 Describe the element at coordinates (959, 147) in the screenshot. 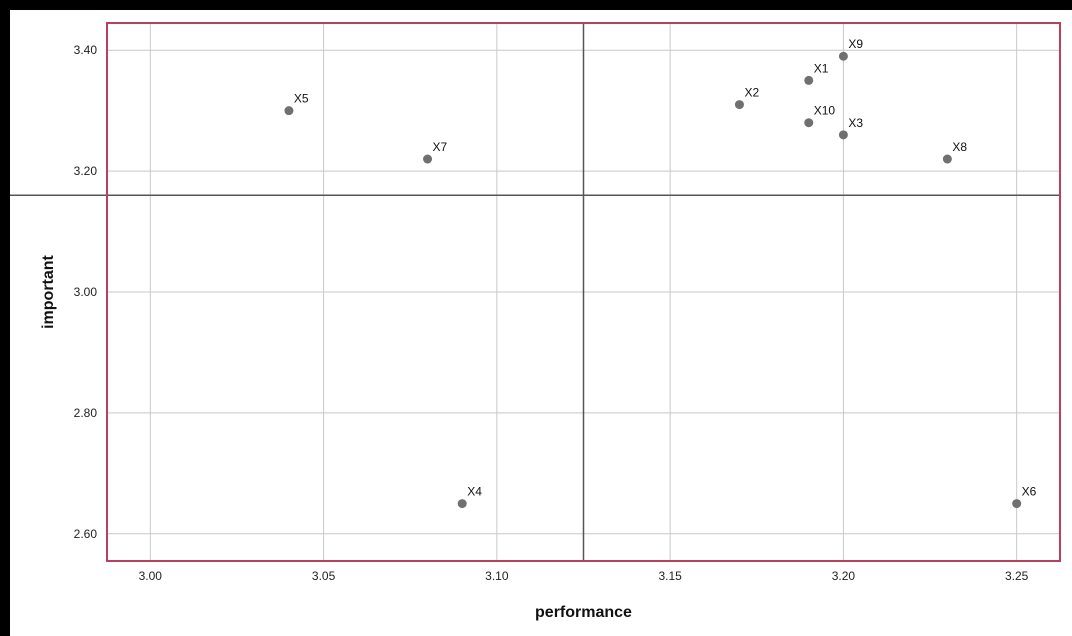

I see `point-label: X8` at that location.